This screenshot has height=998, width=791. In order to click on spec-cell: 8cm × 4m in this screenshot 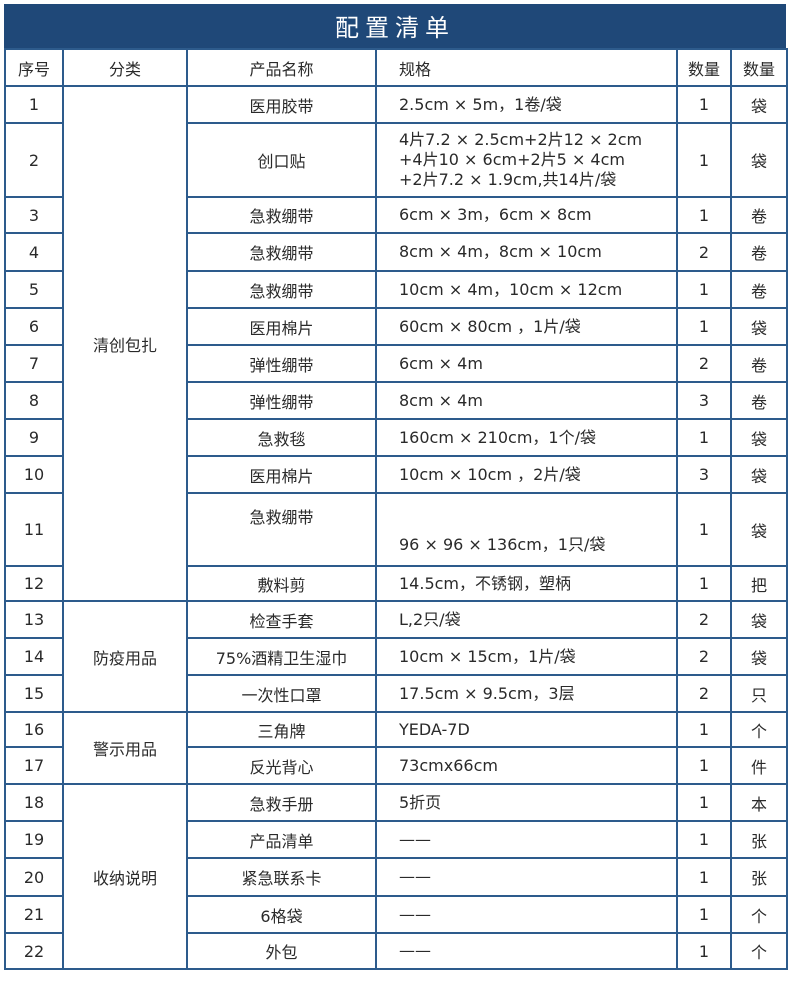, I will do `click(526, 400)`.